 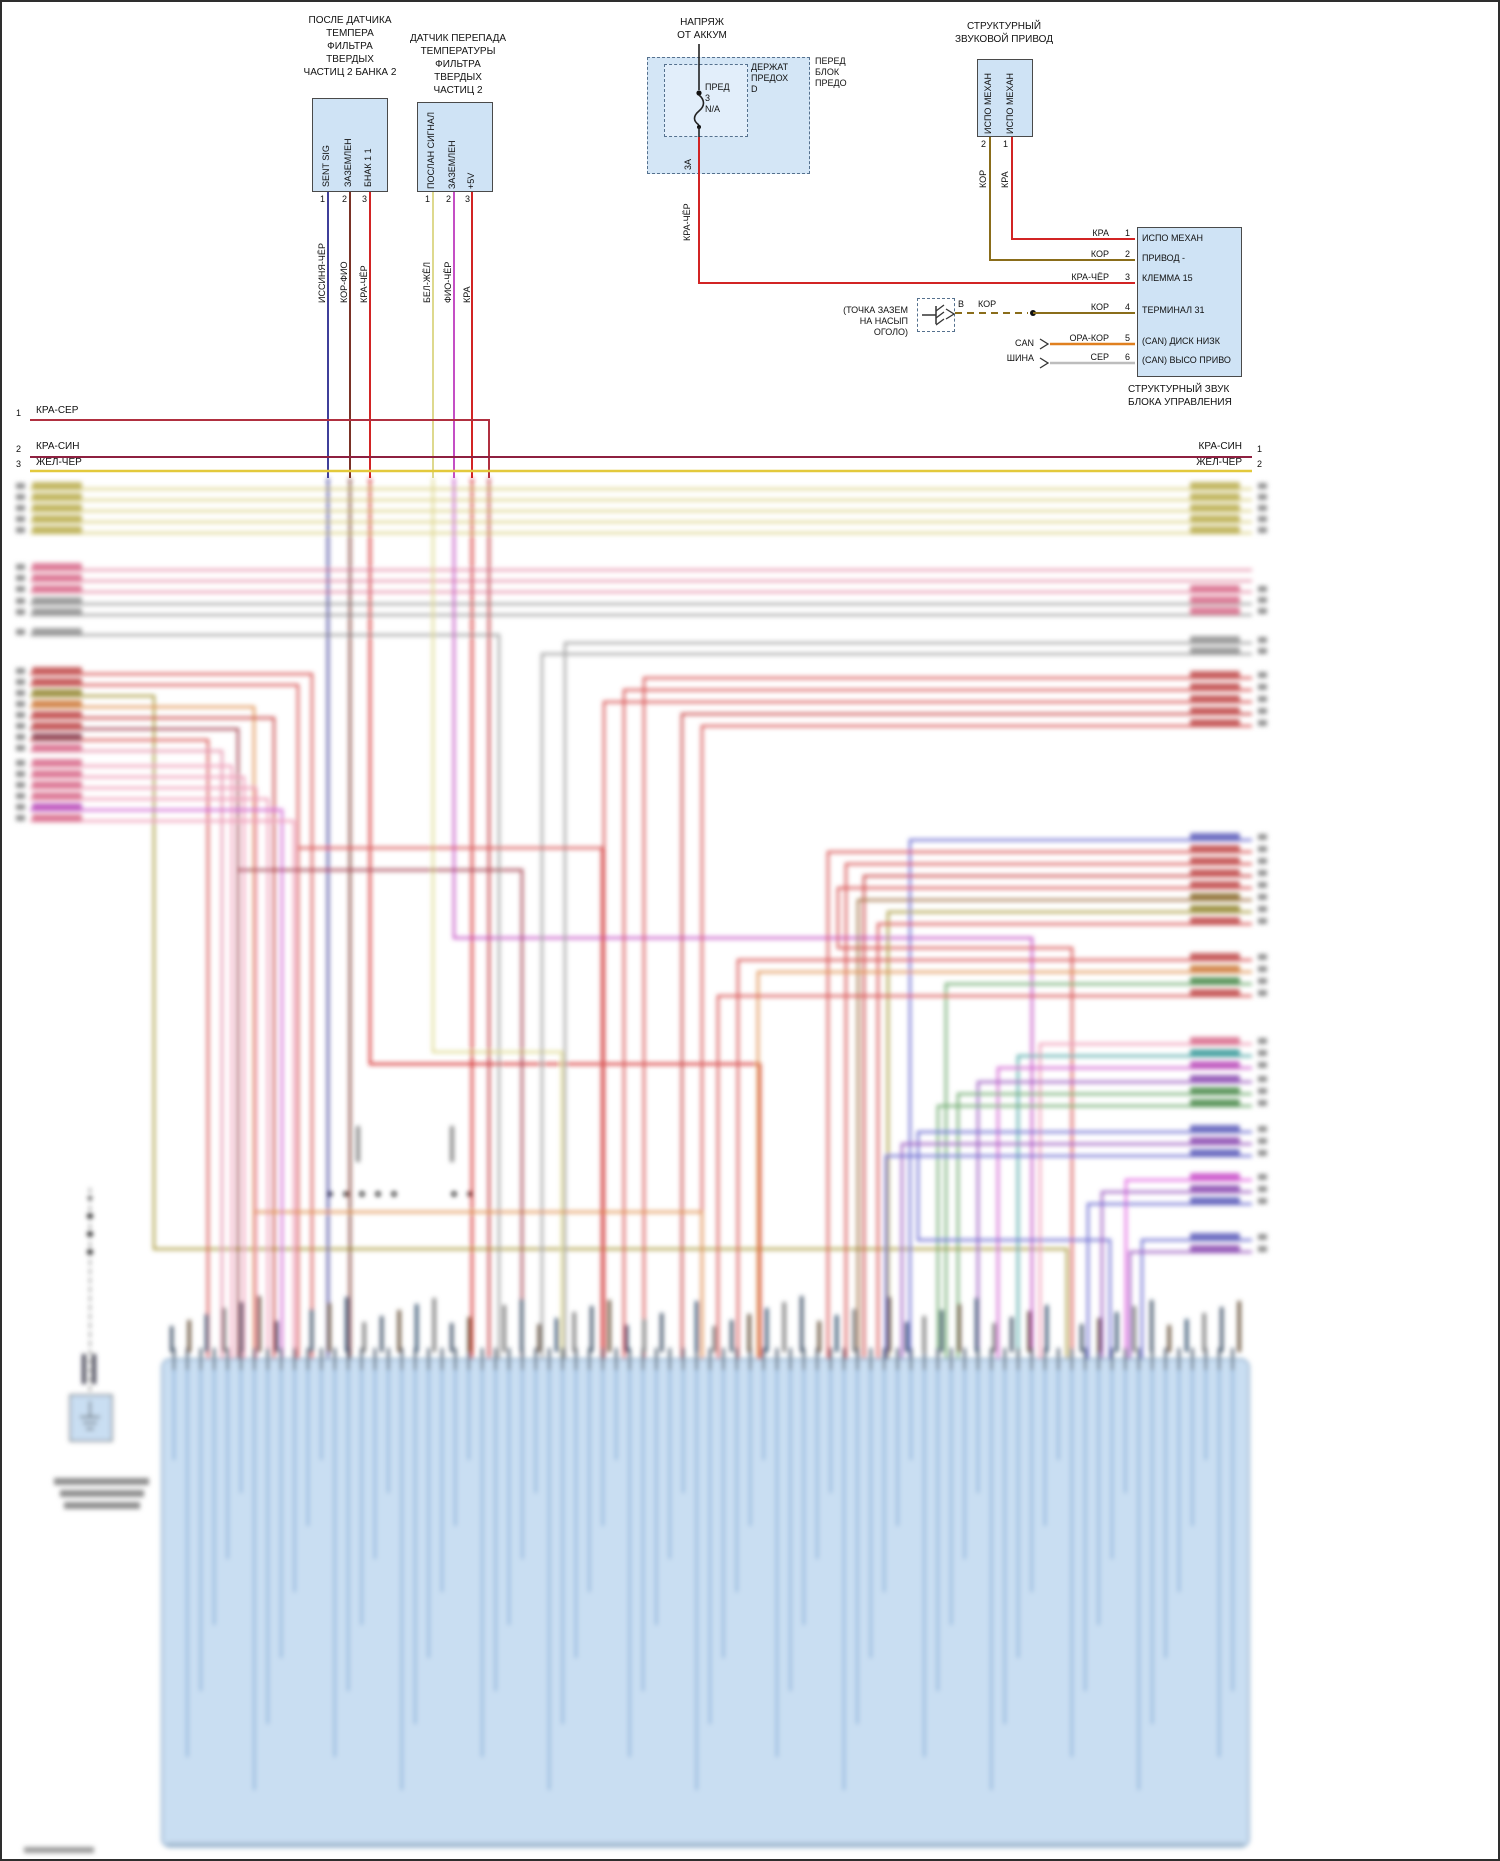 What do you see at coordinates (1127, 357) in the screenshot?
I see `ecu-pin-num: 6` at bounding box center [1127, 357].